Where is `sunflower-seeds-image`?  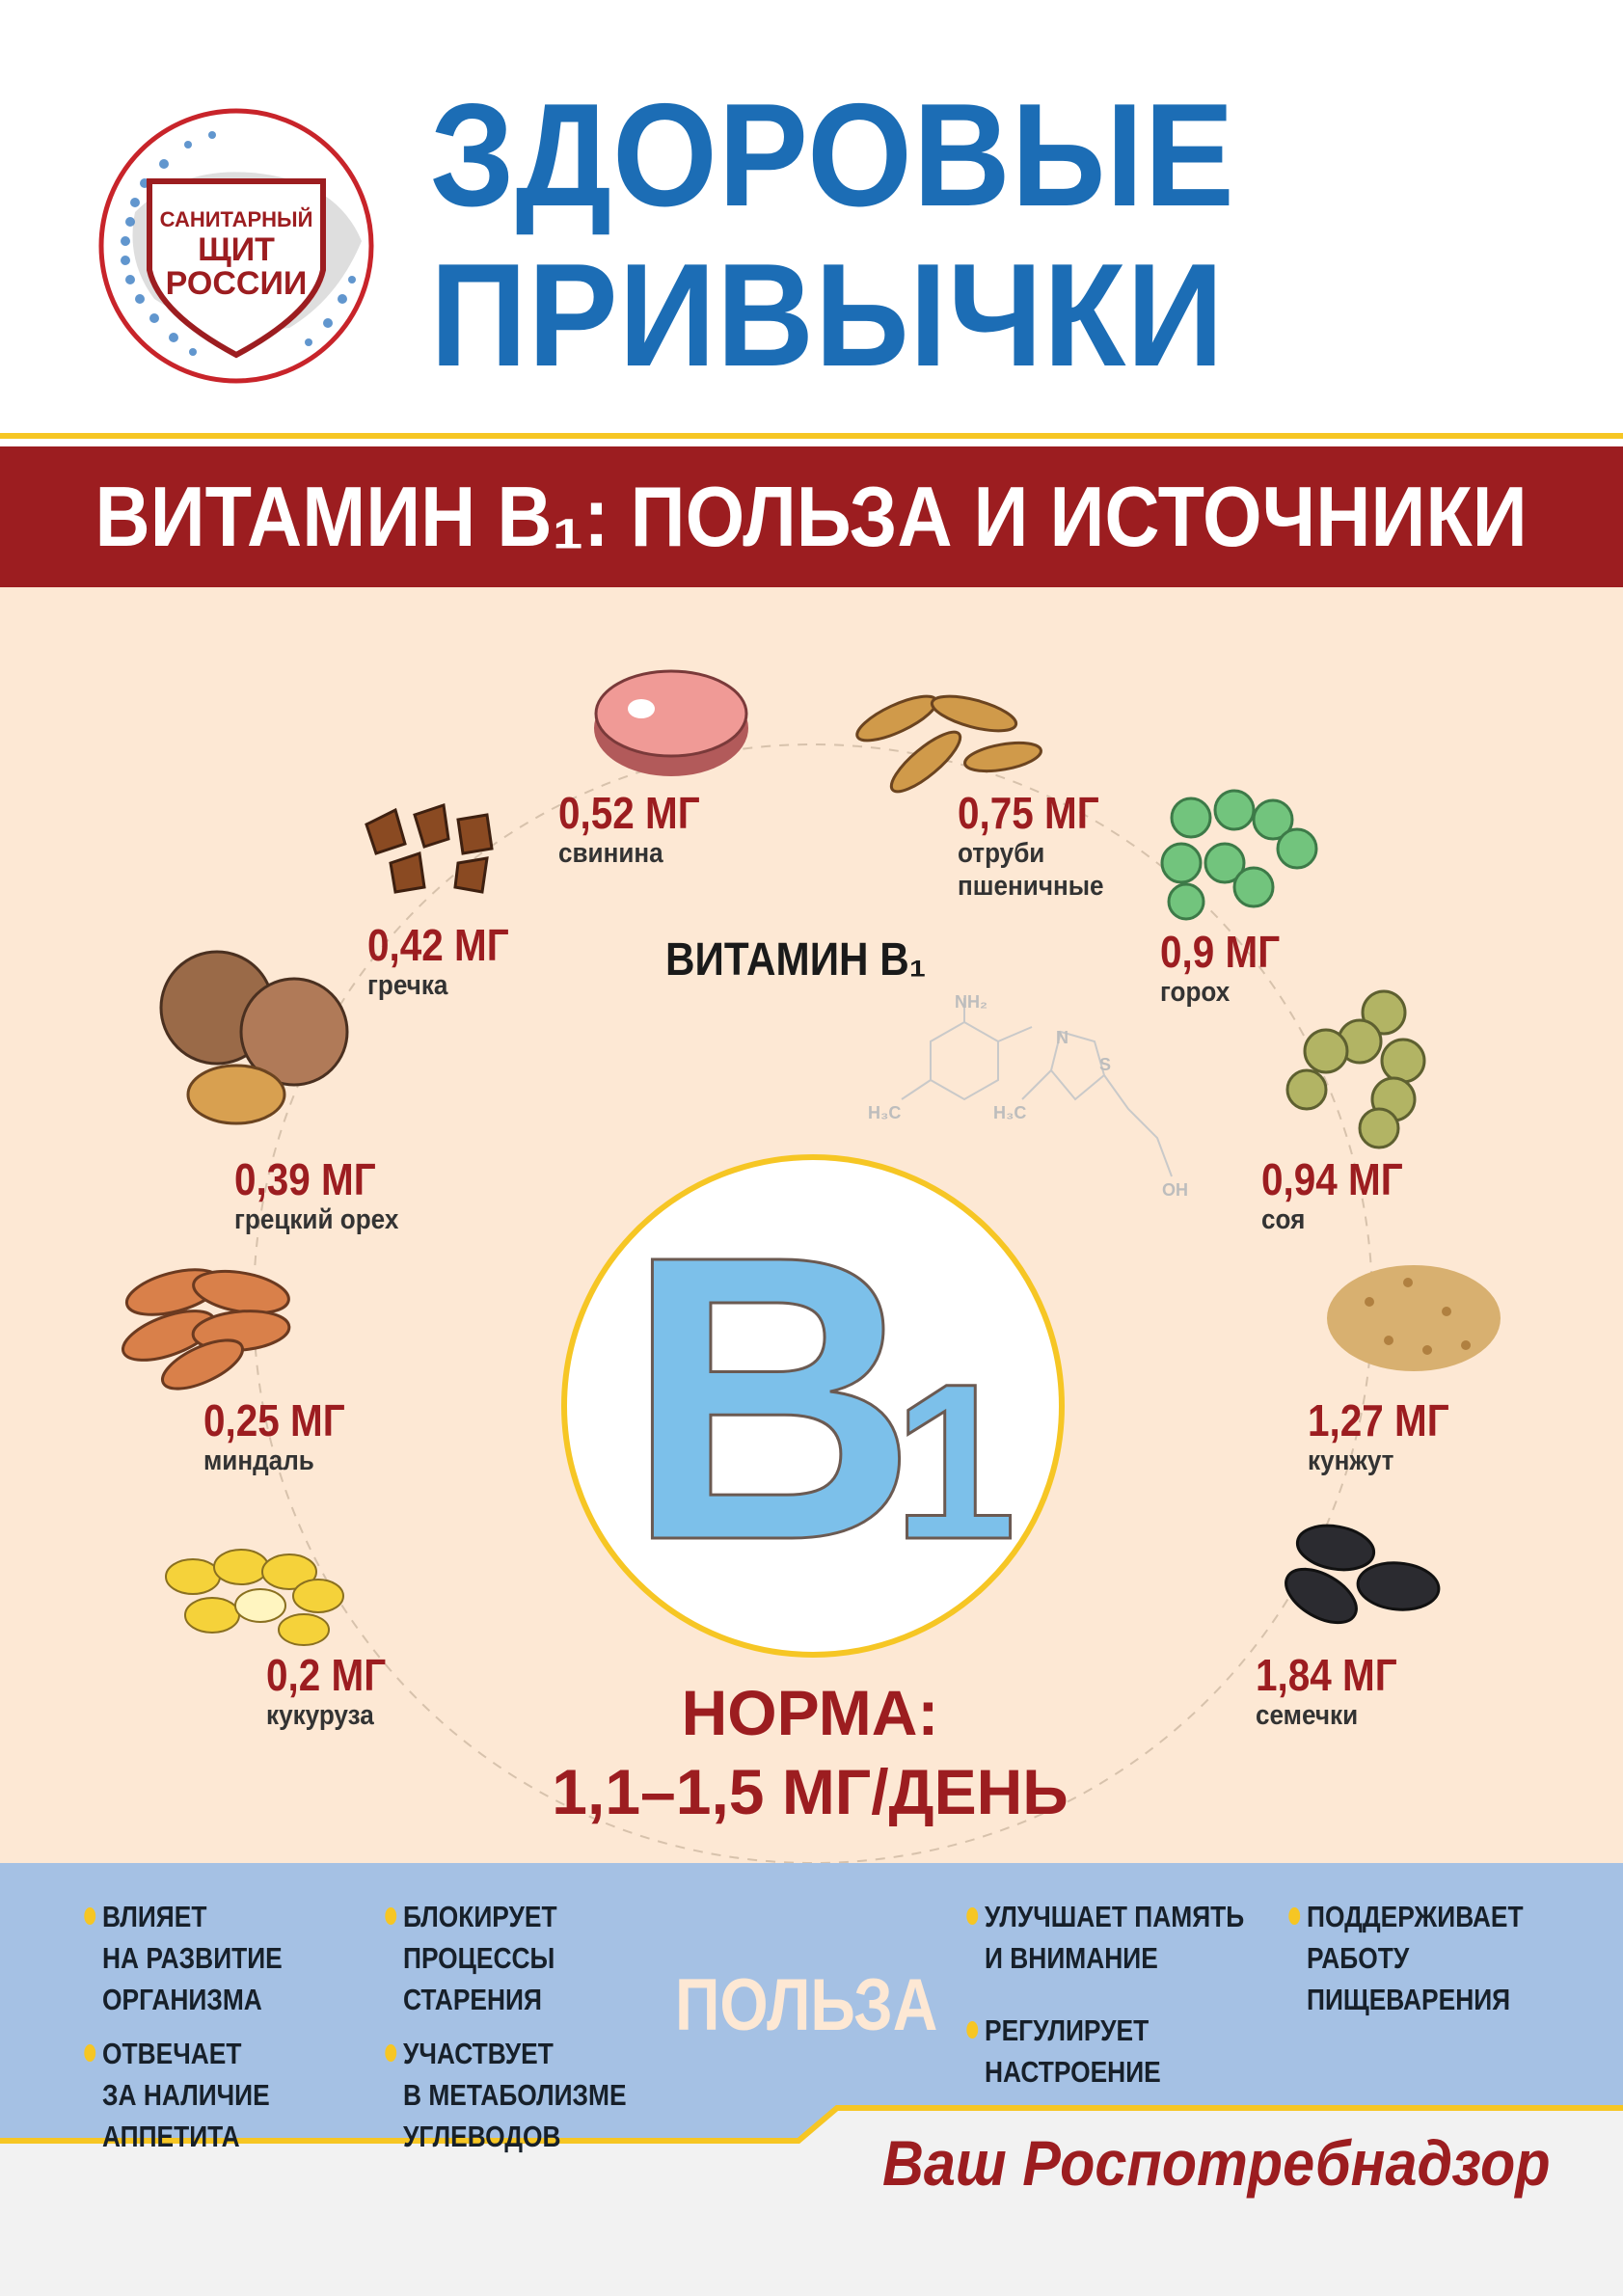 sunflower-seeds-image is located at coordinates (1363, 1574).